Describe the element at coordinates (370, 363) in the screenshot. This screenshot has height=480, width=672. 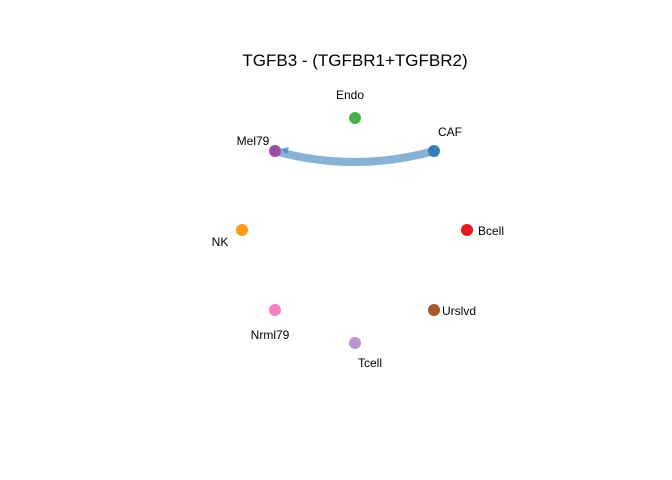
I see `node-label-tcell: Tcell` at that location.